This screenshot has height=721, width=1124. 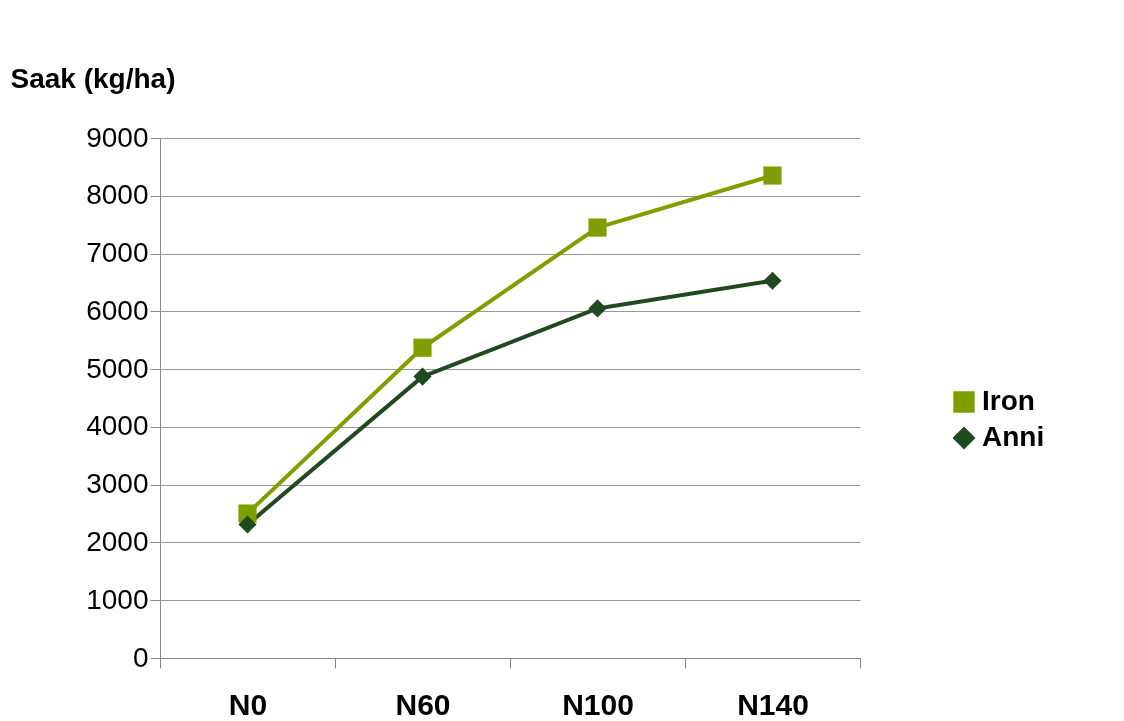 What do you see at coordinates (117, 137) in the screenshot?
I see `y-tick-label: 9000` at bounding box center [117, 137].